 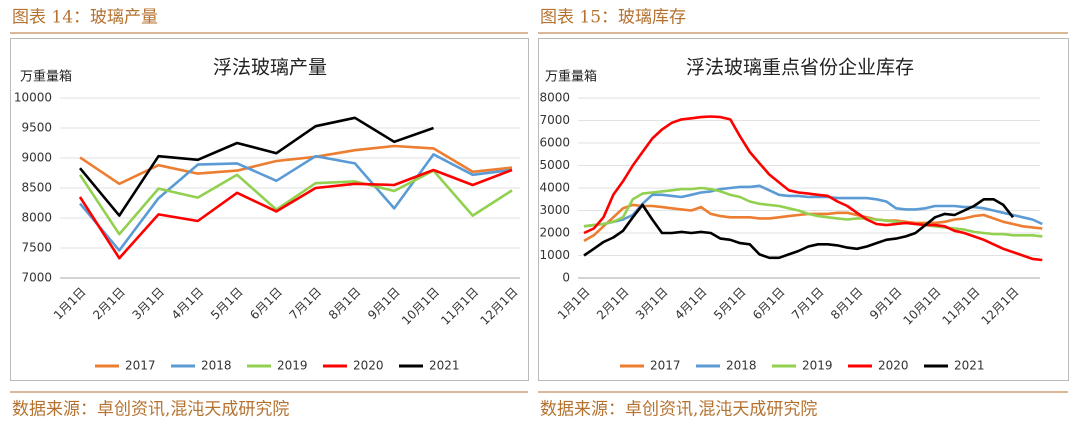 What do you see at coordinates (85, 18) in the screenshot?
I see `figure-label: 图表 14：玻璃产量` at bounding box center [85, 18].